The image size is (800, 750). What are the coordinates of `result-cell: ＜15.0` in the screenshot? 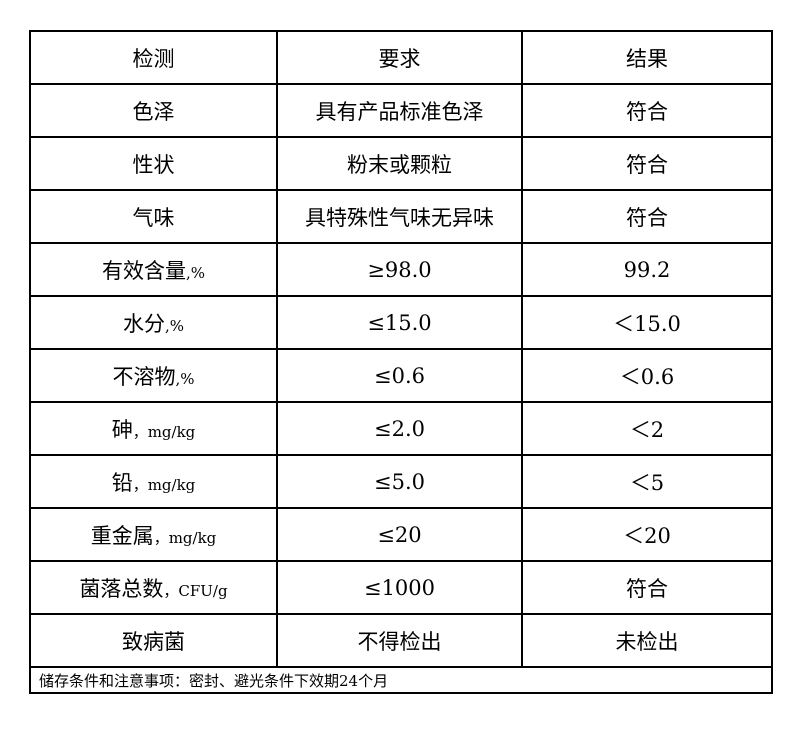 It's located at (647, 322).